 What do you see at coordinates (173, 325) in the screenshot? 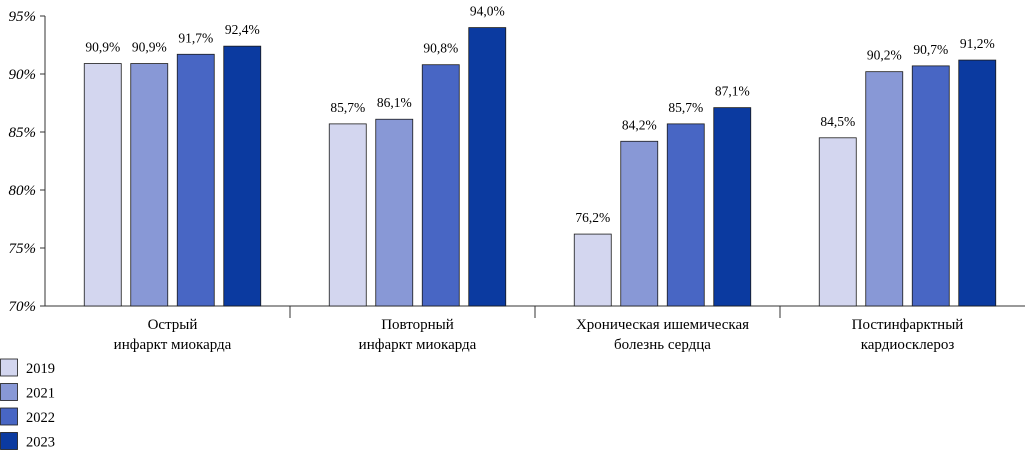
I see `category-label: Острый` at bounding box center [173, 325].